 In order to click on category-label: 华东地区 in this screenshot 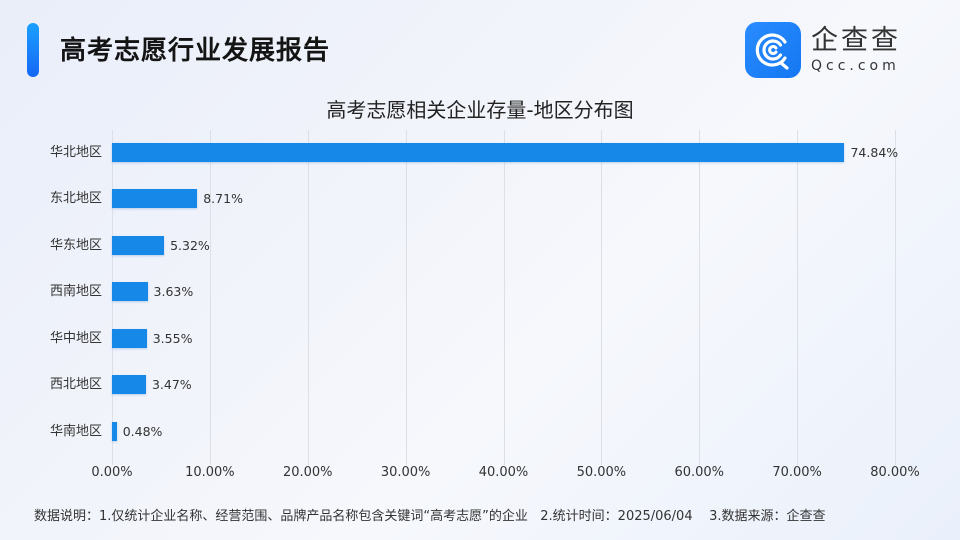, I will do `click(75, 245)`.